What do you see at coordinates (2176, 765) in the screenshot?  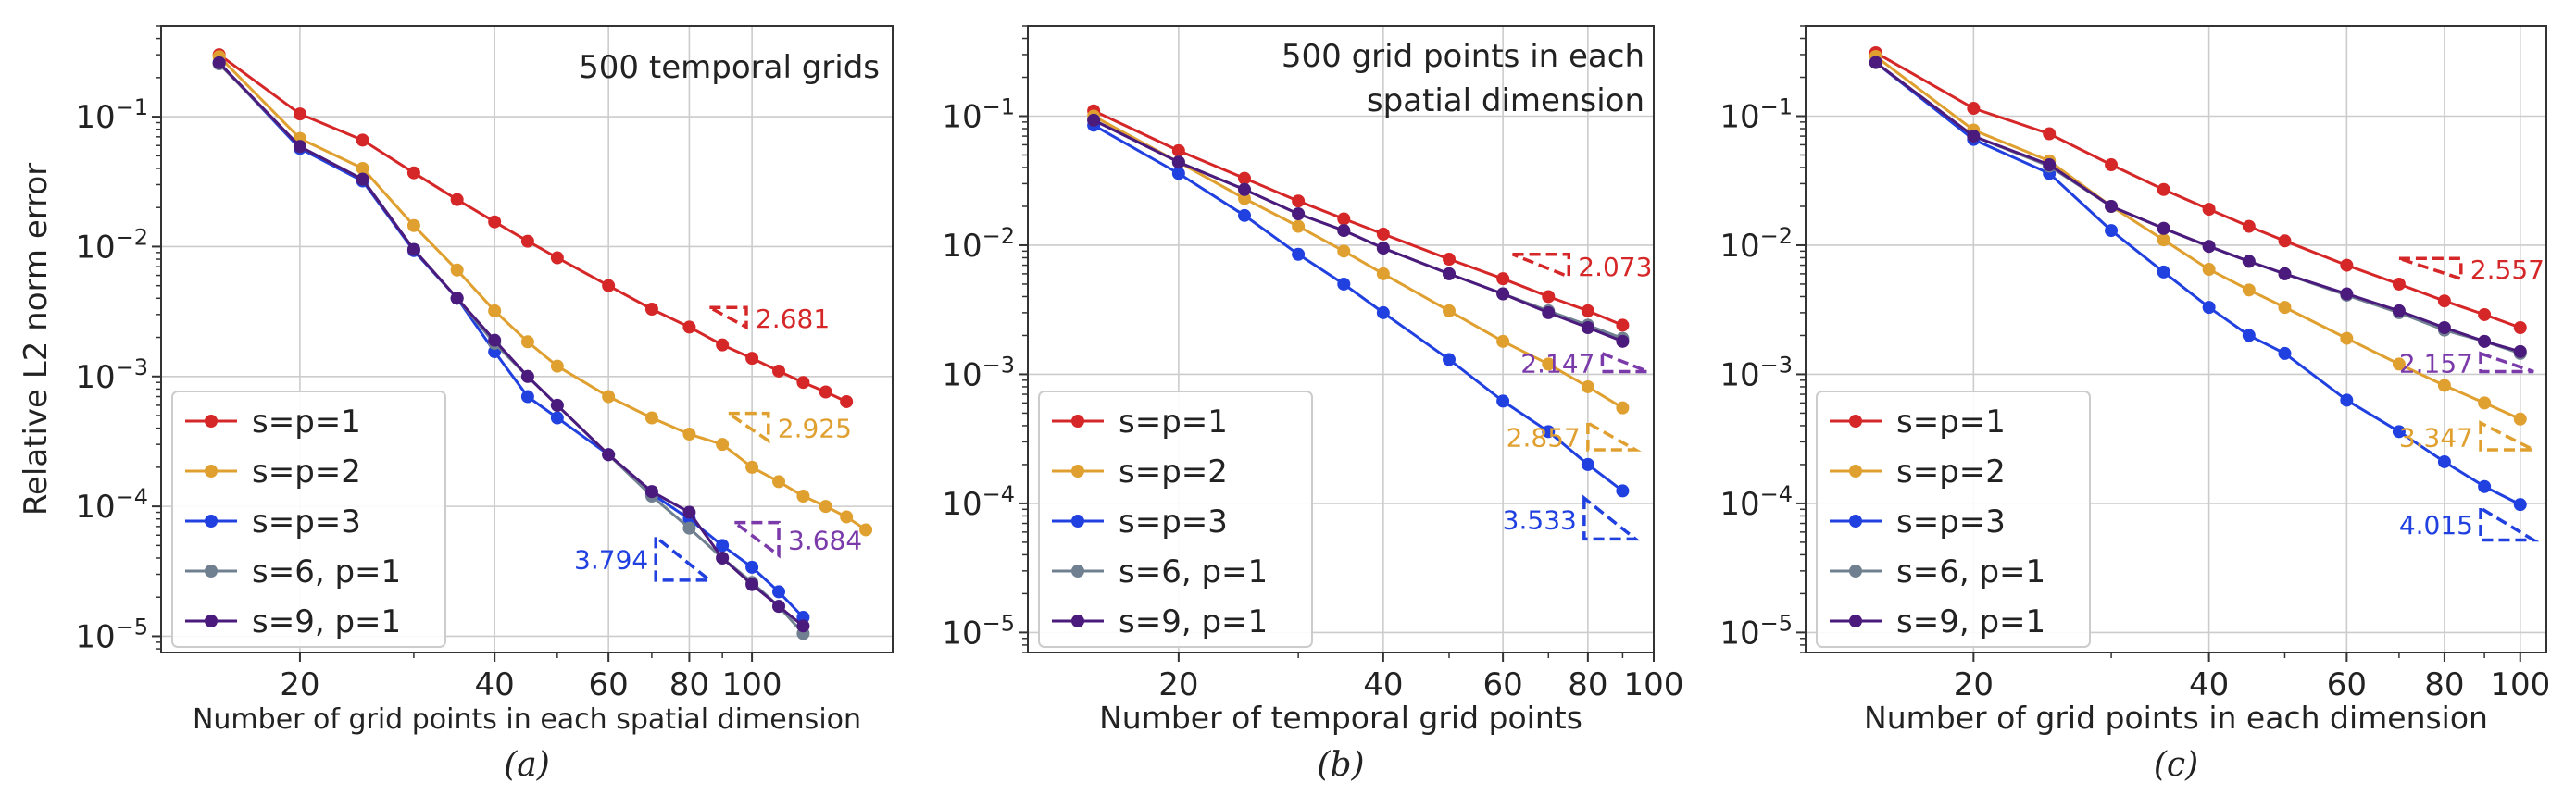 I see `panel-caption: (c)` at bounding box center [2176, 765].